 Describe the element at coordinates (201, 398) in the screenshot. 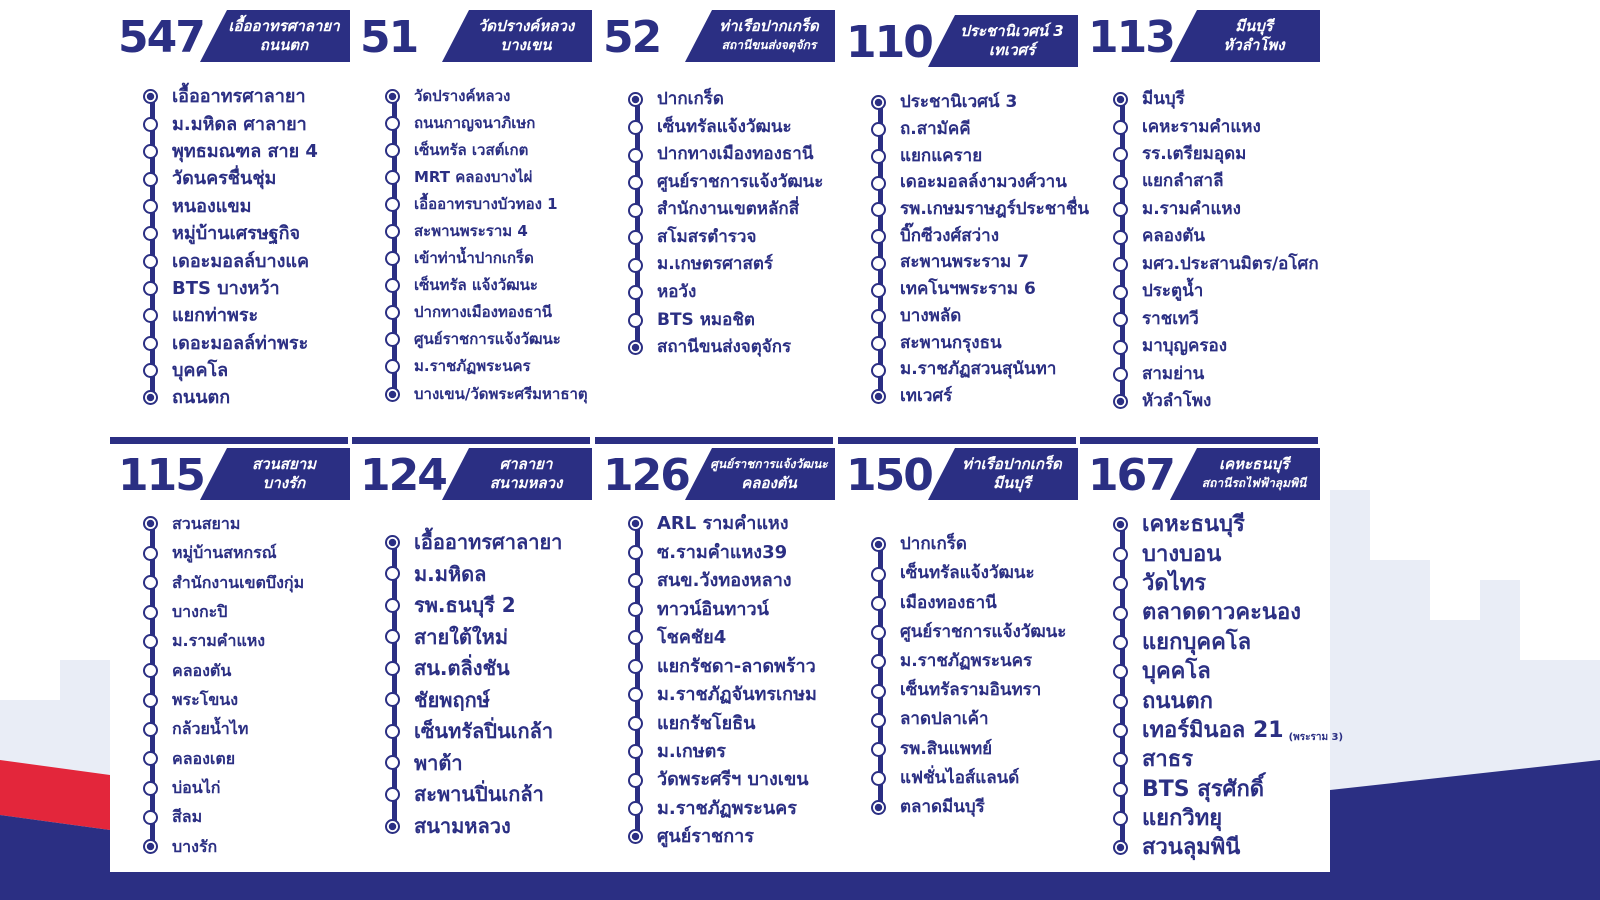

I see `stop-name: ถนนตก` at that location.